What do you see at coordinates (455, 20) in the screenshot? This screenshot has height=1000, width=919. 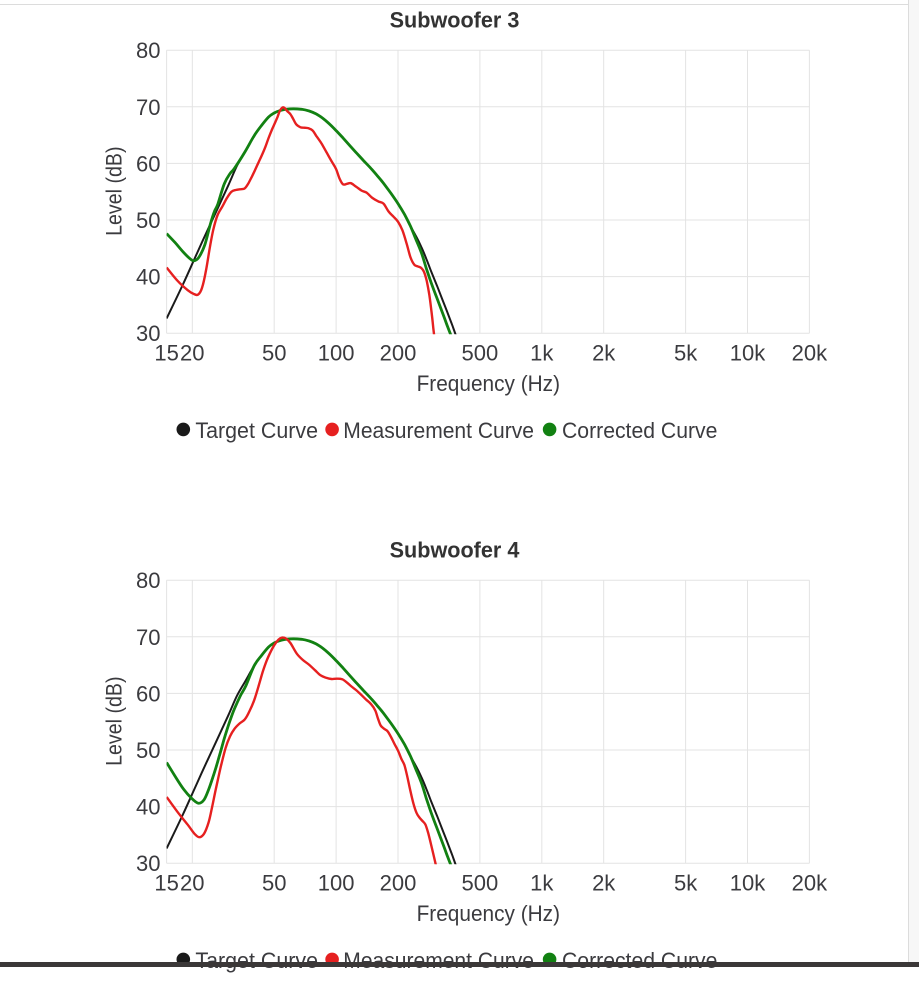 I see `svg-text: Subwoofer 3` at bounding box center [455, 20].